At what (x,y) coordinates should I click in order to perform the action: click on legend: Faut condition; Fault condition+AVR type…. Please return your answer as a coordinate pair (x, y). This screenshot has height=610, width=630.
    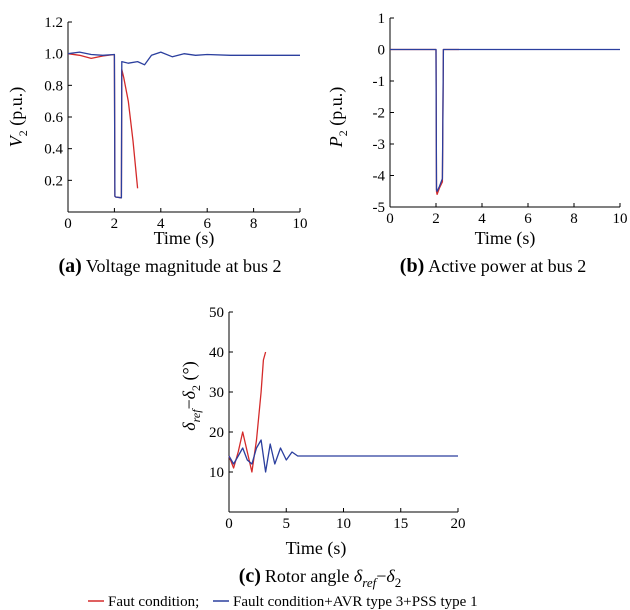
    Looking at the image, I should click on (283, 602).